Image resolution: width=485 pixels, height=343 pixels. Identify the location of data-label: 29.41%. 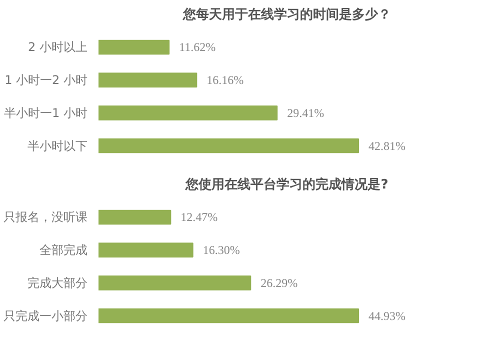
(305, 113).